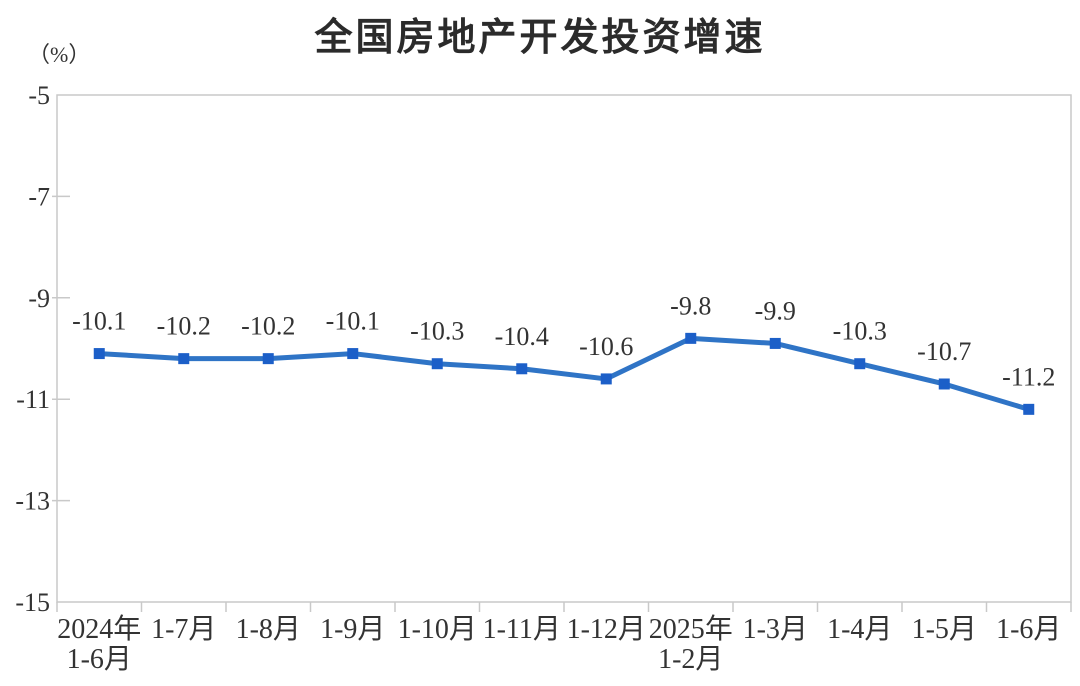  I want to click on x-axis-category-label: 1-2月, so click(690, 659).